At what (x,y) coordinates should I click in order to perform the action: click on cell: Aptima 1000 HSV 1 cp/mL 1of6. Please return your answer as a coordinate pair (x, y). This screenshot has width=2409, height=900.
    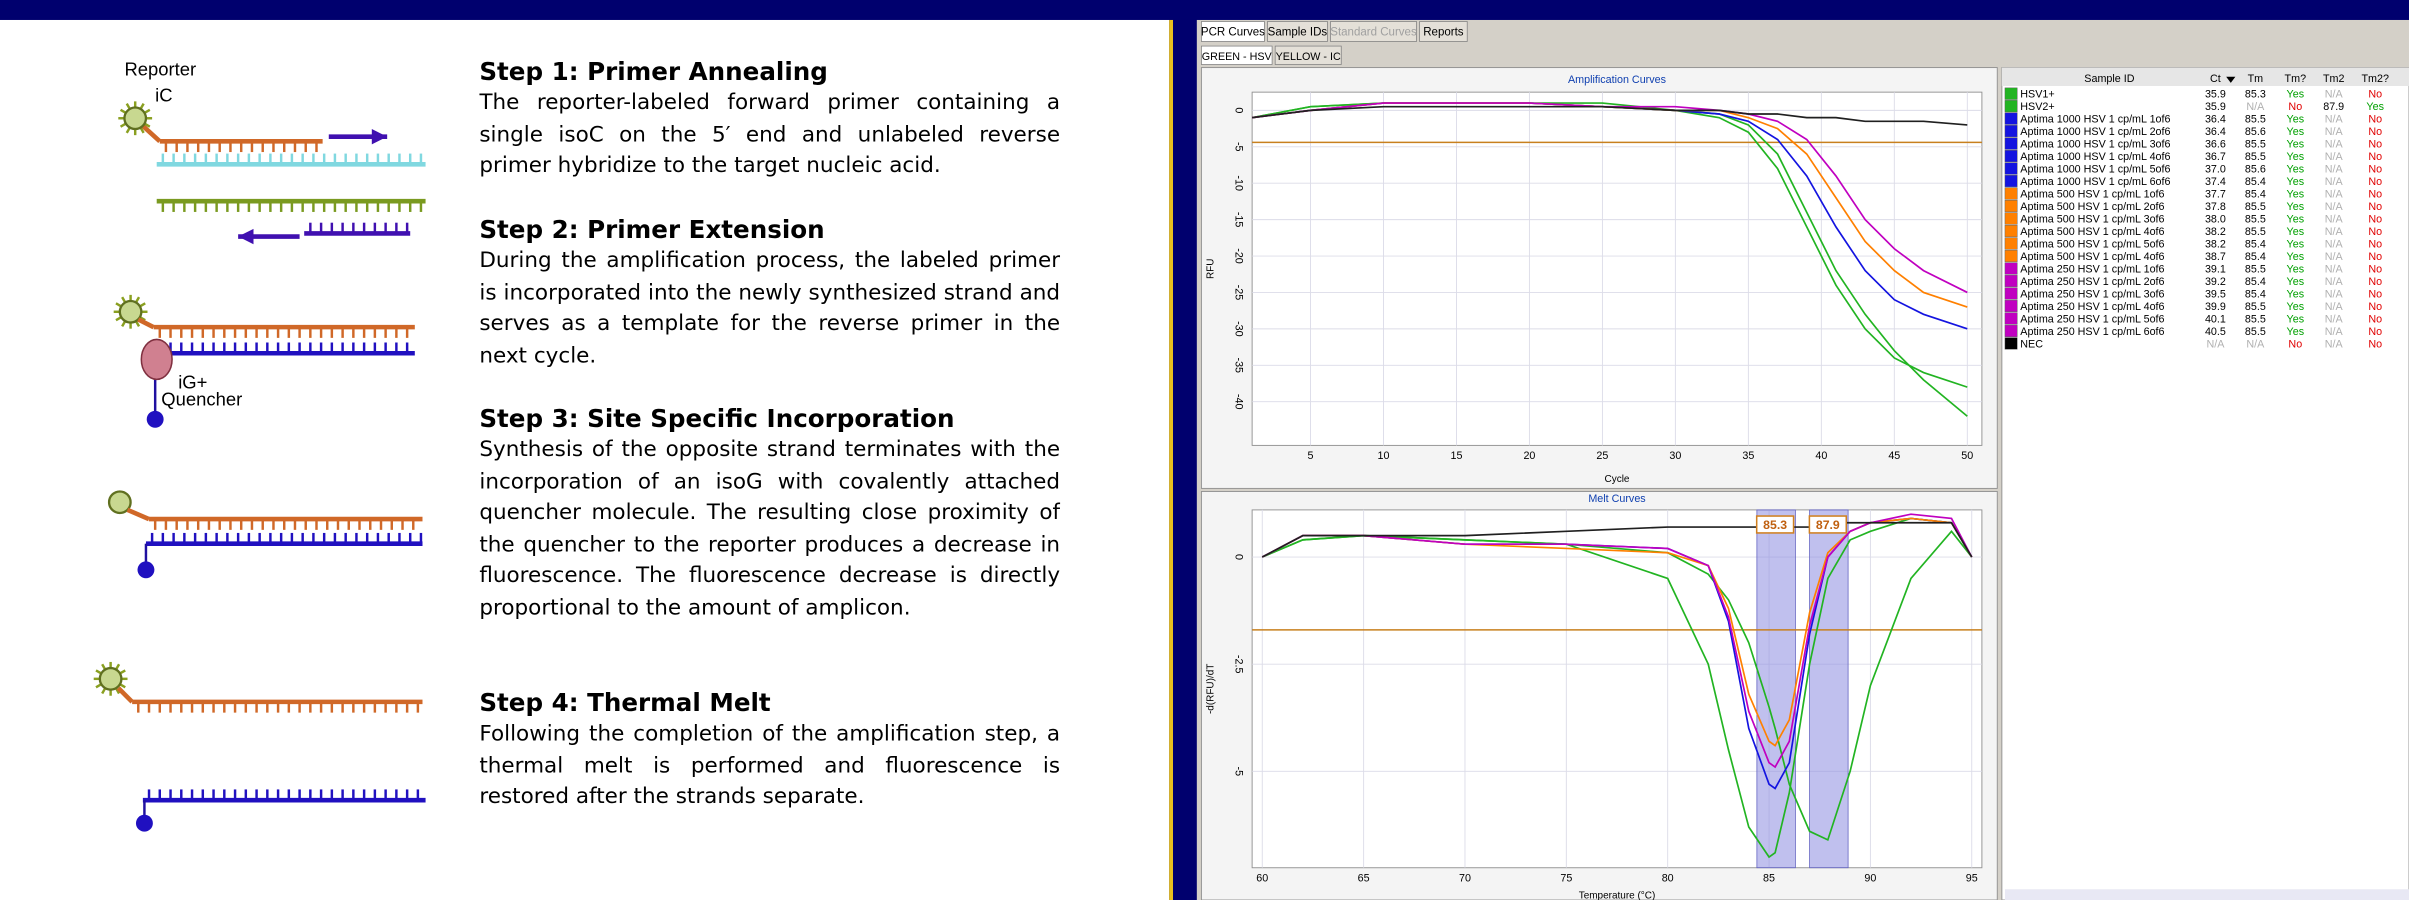
    Looking at the image, I should click on (2095, 120).